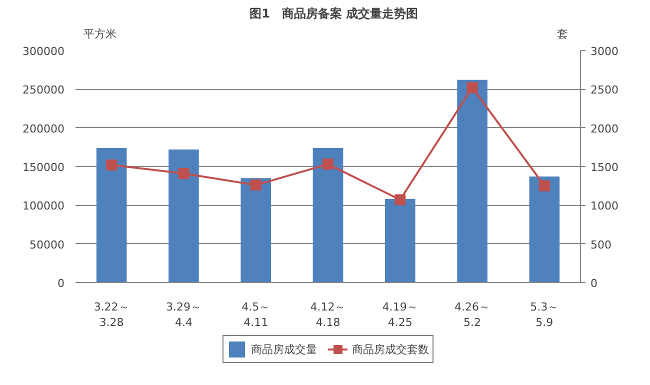 The width and height of the screenshot is (650, 385). I want to click on y2-tick-label: 500, so click(601, 245).